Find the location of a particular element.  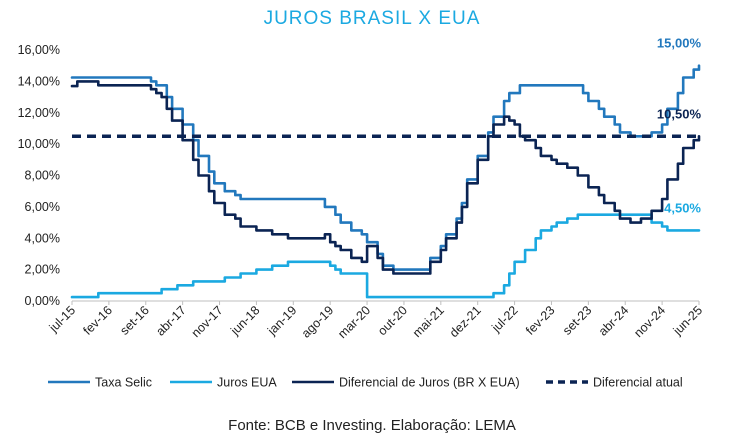

x-tick-label: set-16 is located at coordinates (134, 320).